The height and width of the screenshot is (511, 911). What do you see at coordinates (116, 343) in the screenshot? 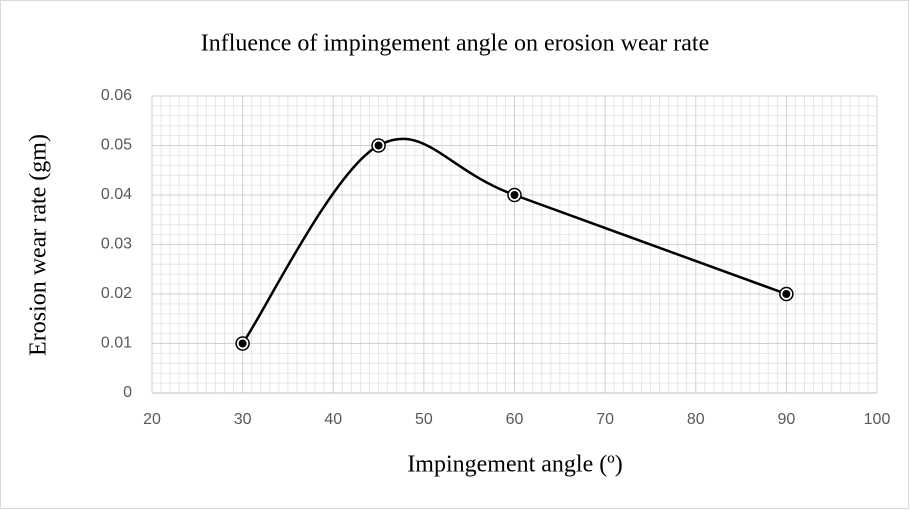
I see `y-tick-label: 0.01` at bounding box center [116, 343].